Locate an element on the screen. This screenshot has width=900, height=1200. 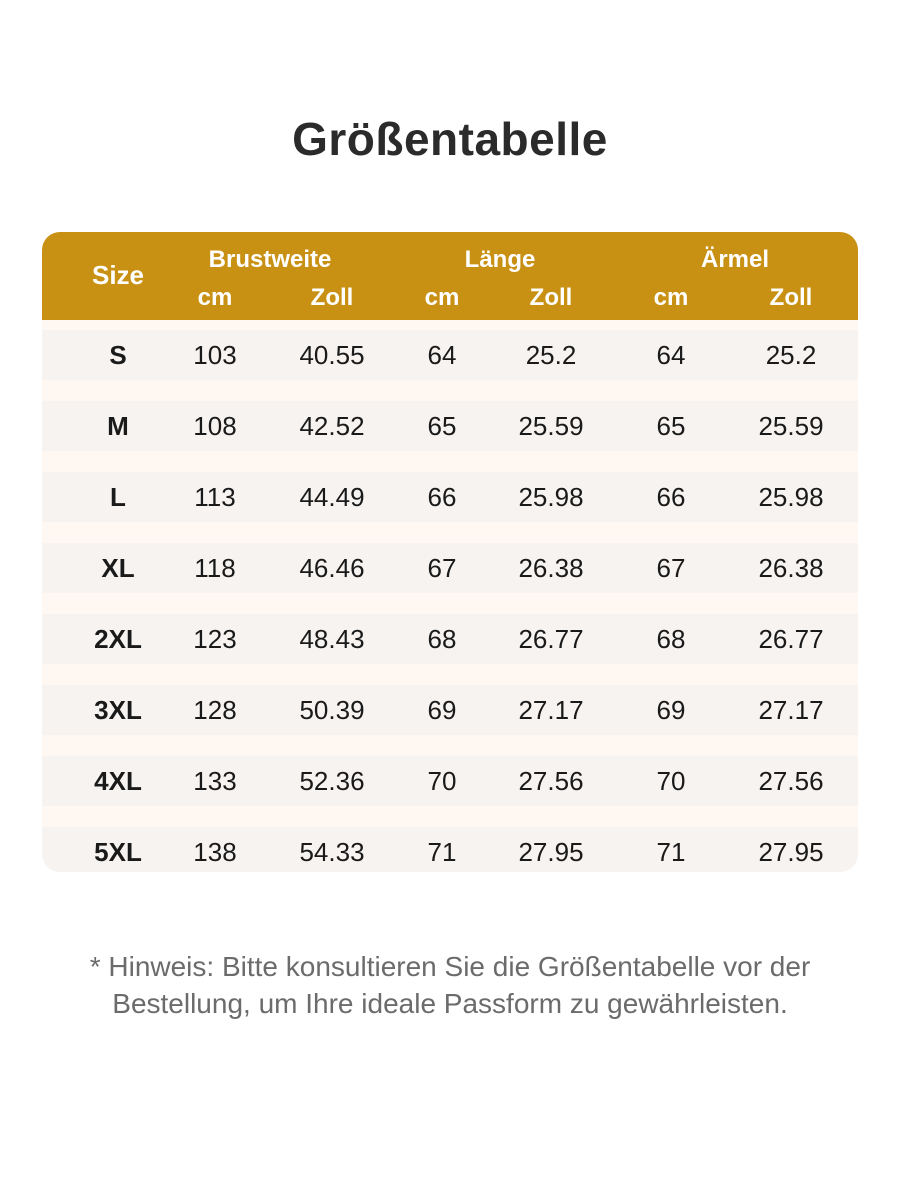
value-cell: 123 is located at coordinates (215, 639).